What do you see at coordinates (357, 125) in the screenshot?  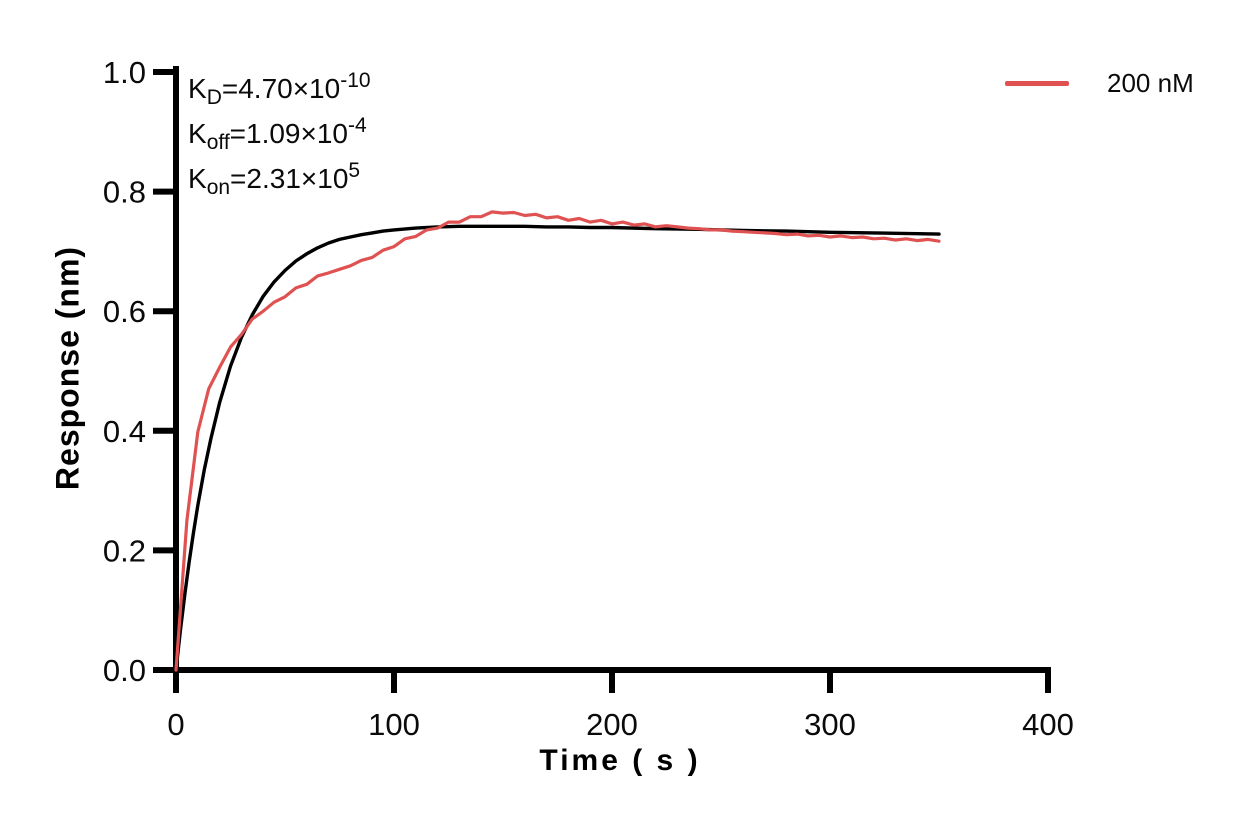 I see `koff-exponent: -4` at bounding box center [357, 125].